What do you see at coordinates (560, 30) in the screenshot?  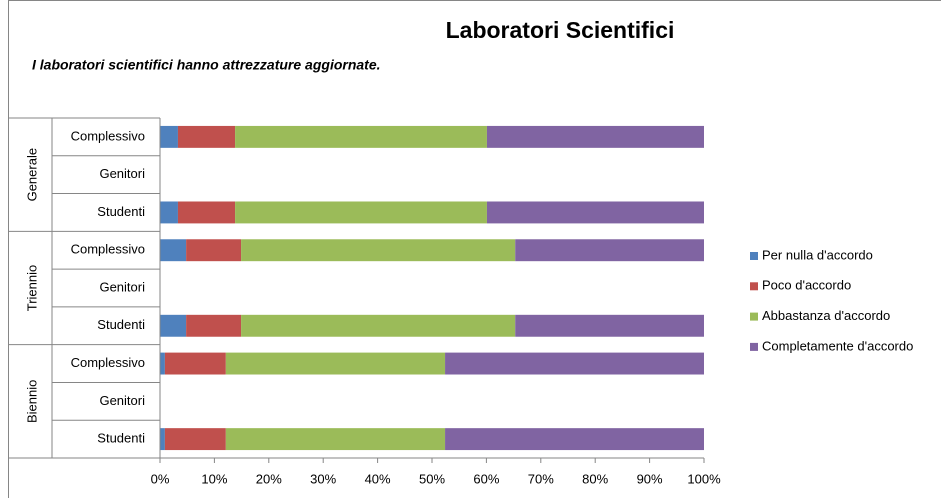 I see `chart-title: Laboratori Scientifici` at bounding box center [560, 30].